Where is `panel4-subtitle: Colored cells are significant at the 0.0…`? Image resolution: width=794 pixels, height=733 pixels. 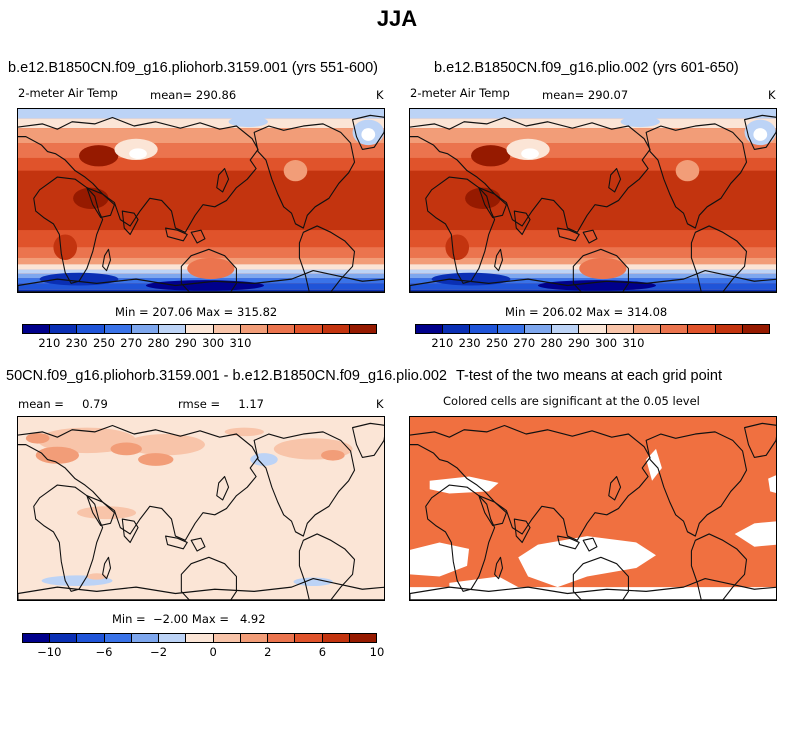 panel4-subtitle: Colored cells are significant at the 0.0… is located at coordinates (571, 401).